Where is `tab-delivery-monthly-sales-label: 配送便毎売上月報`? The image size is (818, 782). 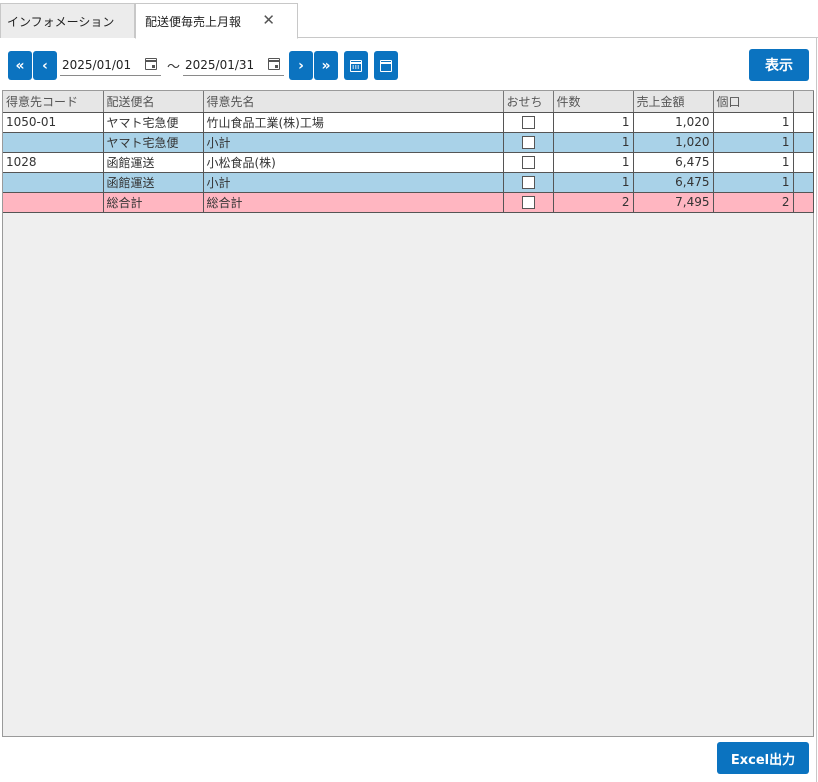
tab-delivery-monthly-sales-label: 配送便毎売上月報 is located at coordinates (193, 21).